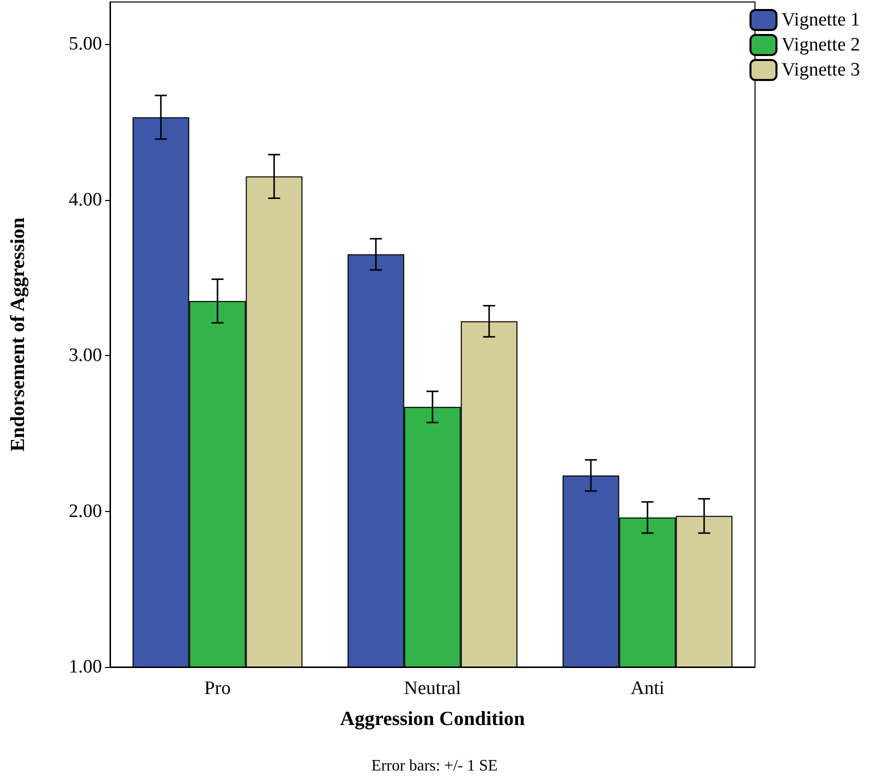 The image size is (869, 780). What do you see at coordinates (820, 45) in the screenshot?
I see `legend-label: Vignette 2` at bounding box center [820, 45].